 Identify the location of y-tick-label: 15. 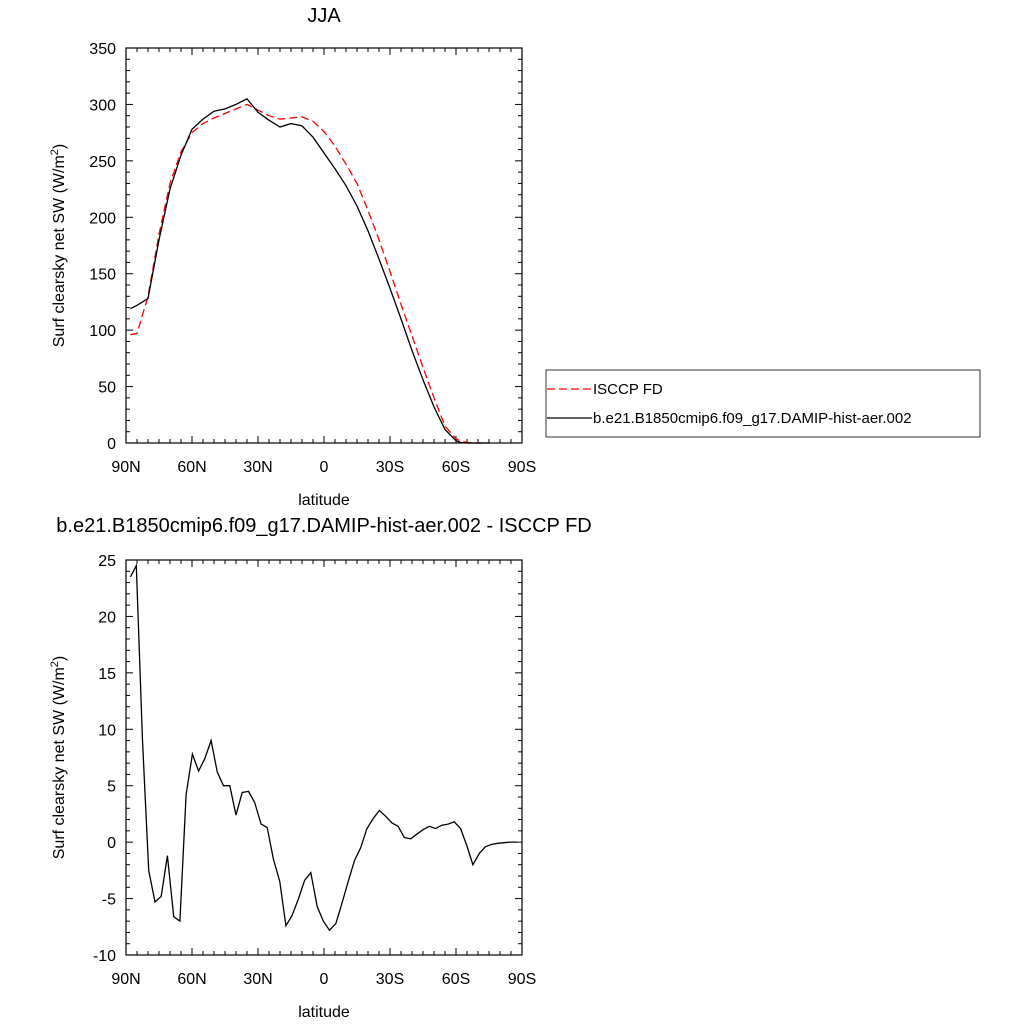
(107, 674).